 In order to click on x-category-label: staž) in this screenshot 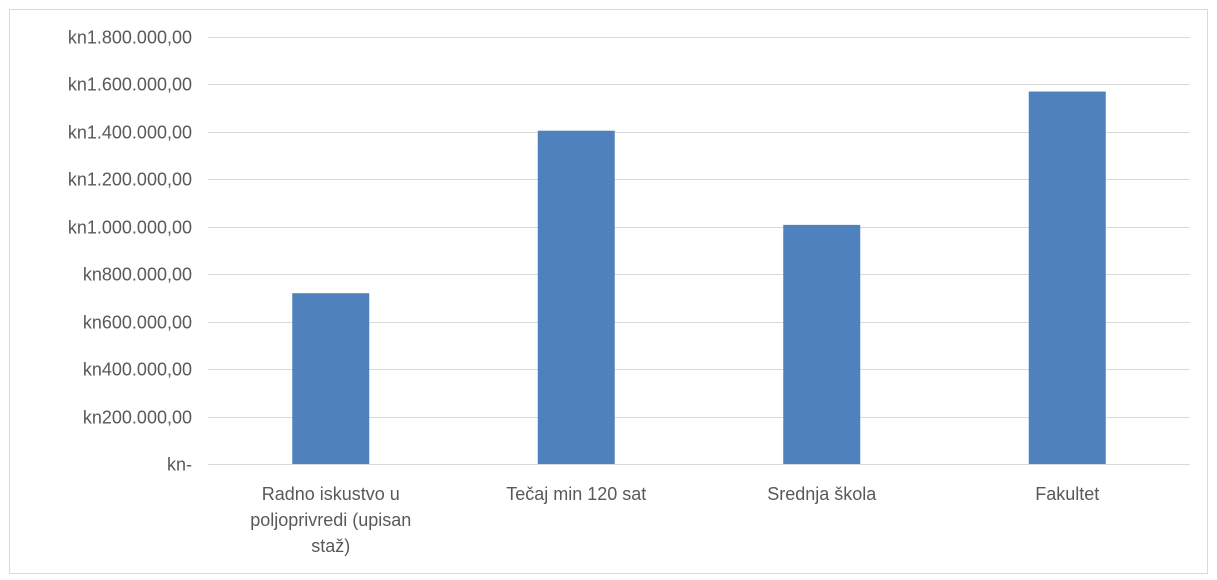, I will do `click(330, 546)`.